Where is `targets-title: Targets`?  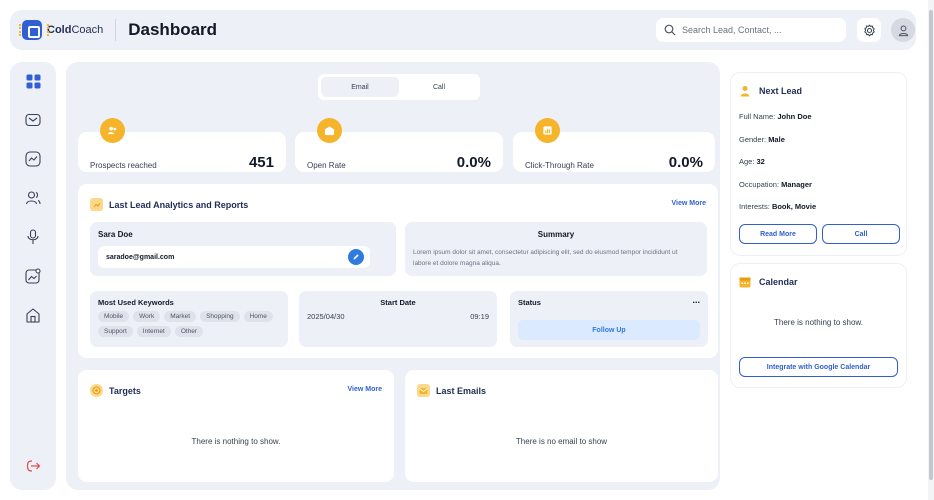 targets-title: Targets is located at coordinates (115, 390).